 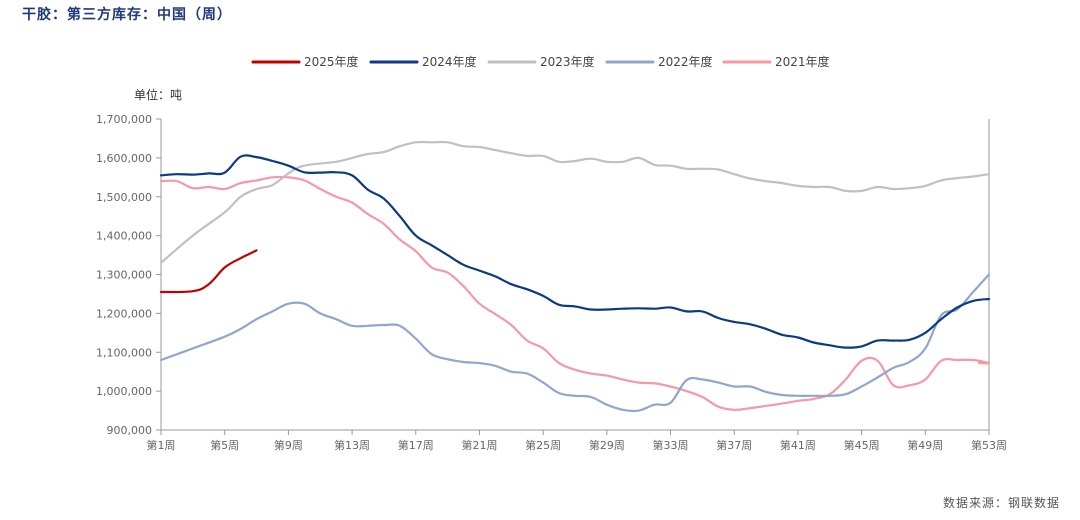 I want to click on y-tick-label: 900,000, so click(x=130, y=430).